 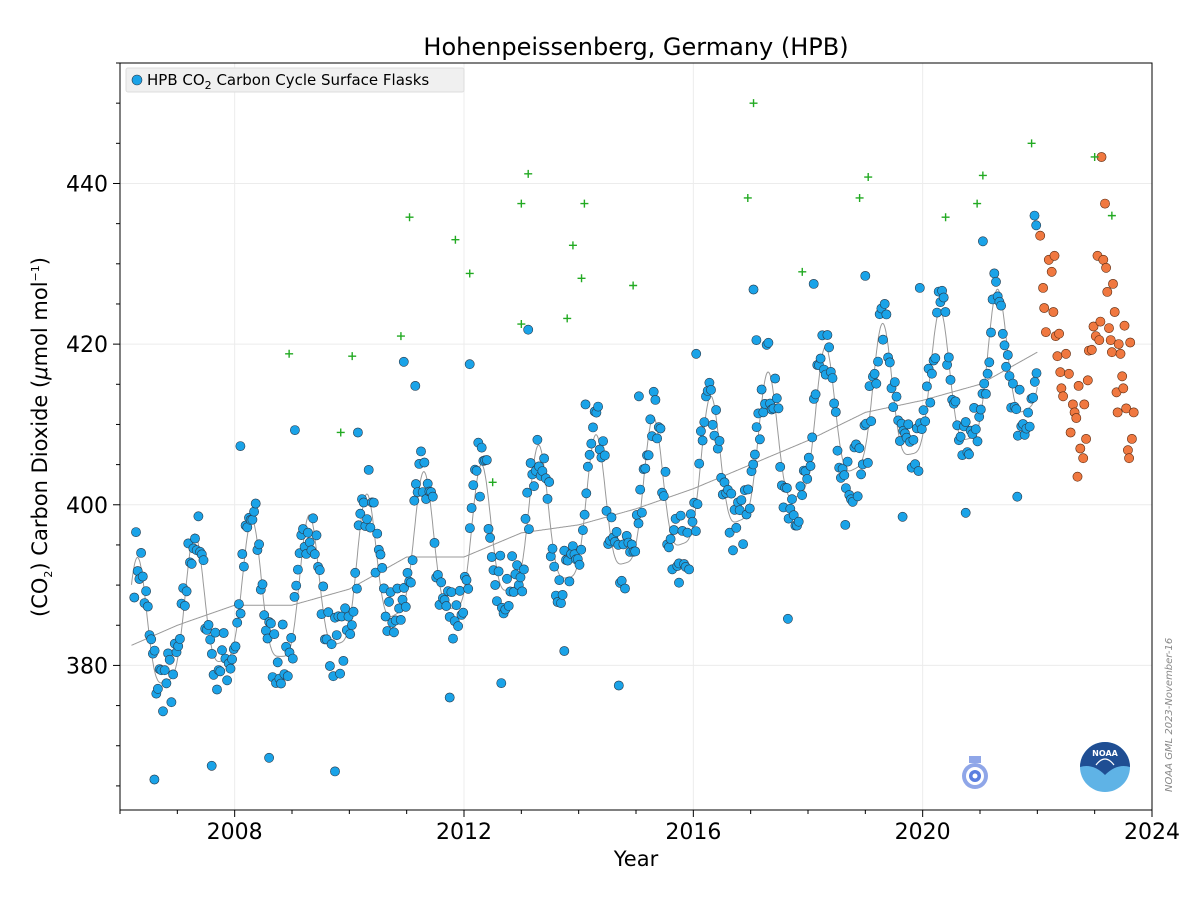 I want to click on x-tick-label: 2016, so click(x=693, y=832).